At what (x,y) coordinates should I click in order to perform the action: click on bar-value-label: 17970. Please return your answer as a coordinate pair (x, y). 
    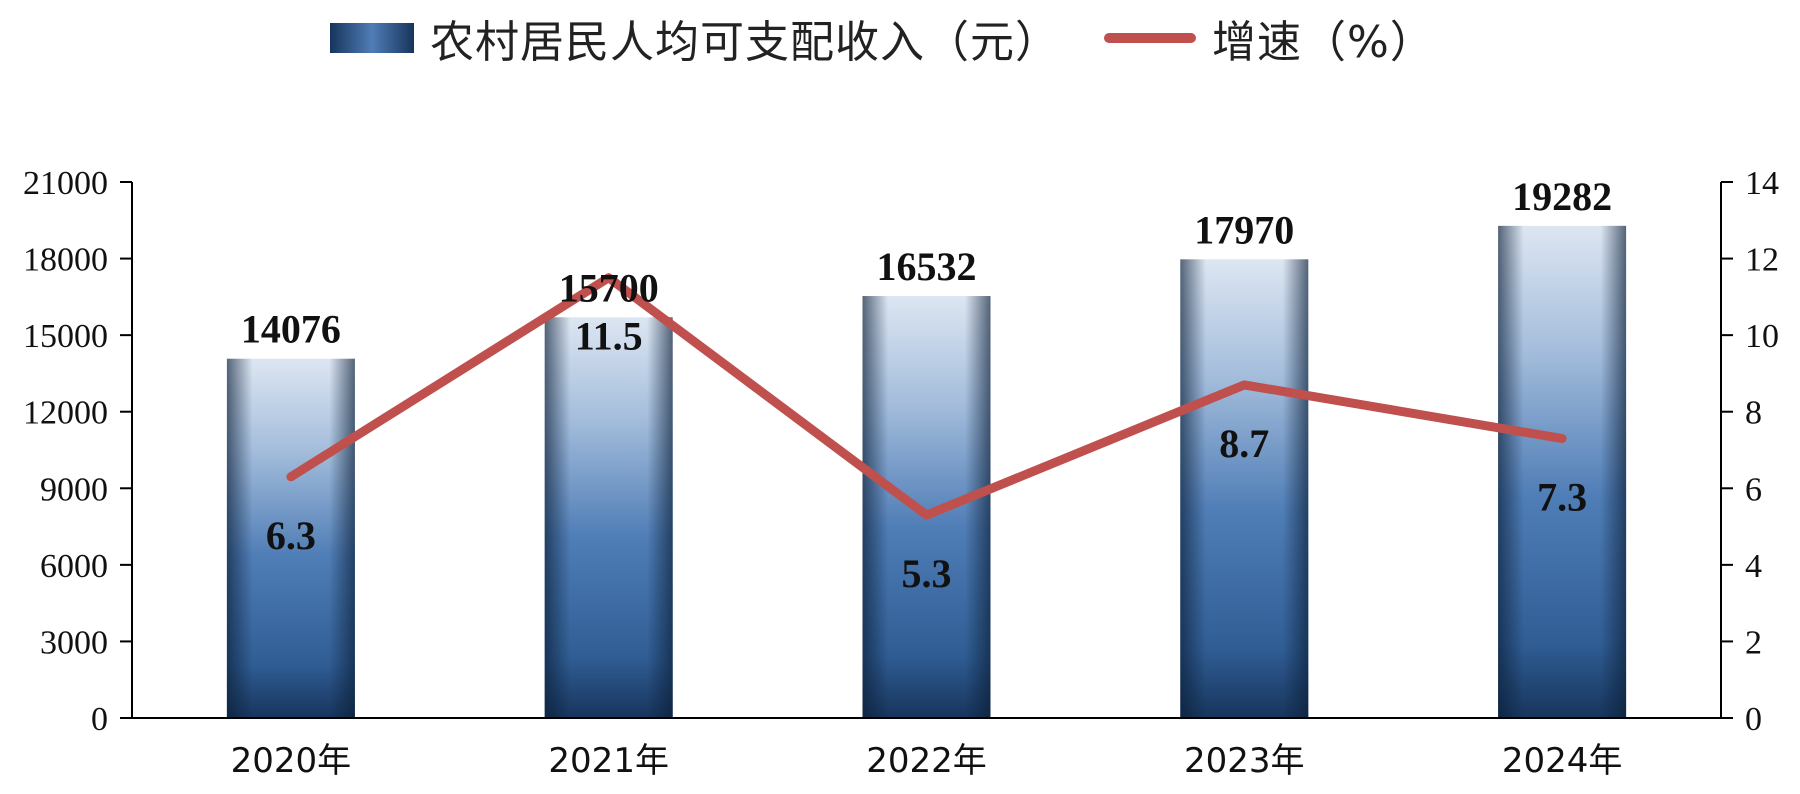
    Looking at the image, I should click on (1244, 229).